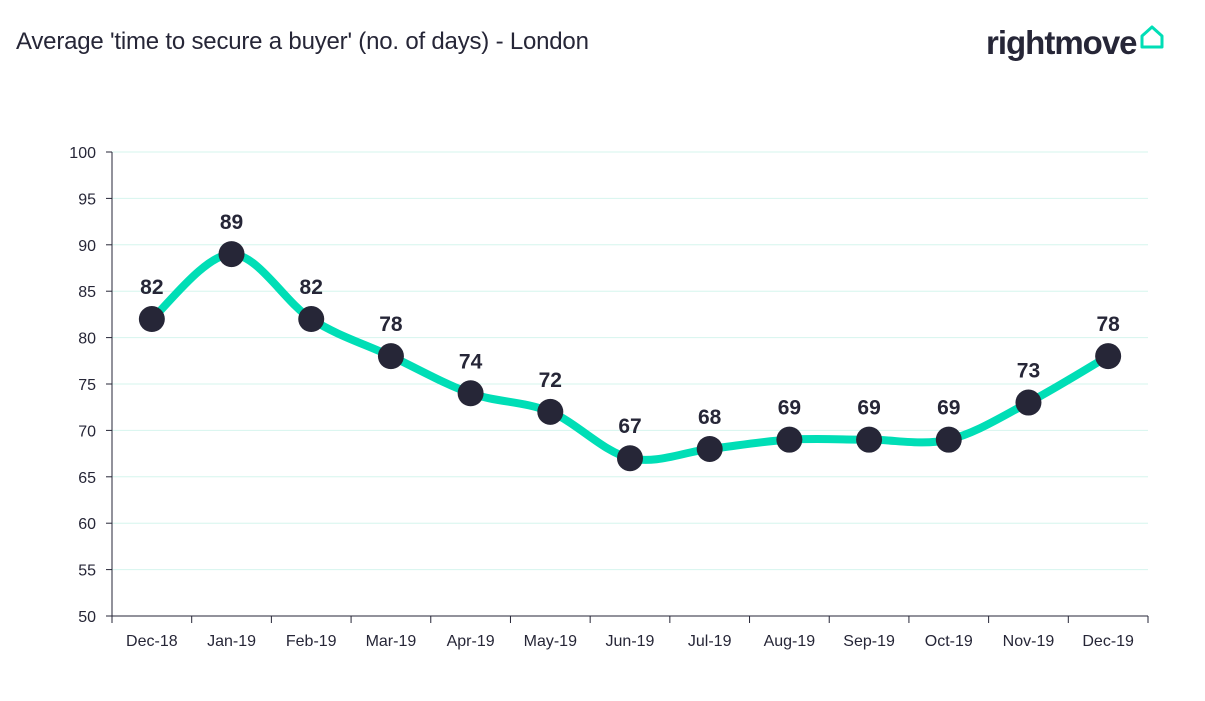  I want to click on x-tick-label: Feb-19, so click(311, 641).